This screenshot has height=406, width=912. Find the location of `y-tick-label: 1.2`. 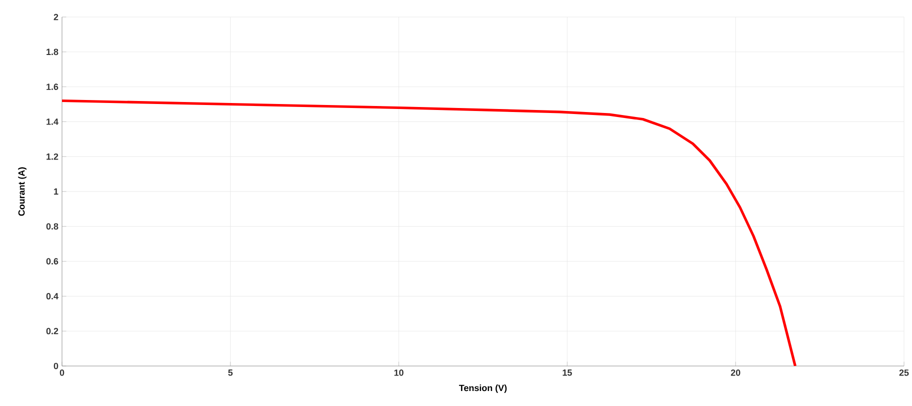

y-tick-label: 1.2 is located at coordinates (52, 156).